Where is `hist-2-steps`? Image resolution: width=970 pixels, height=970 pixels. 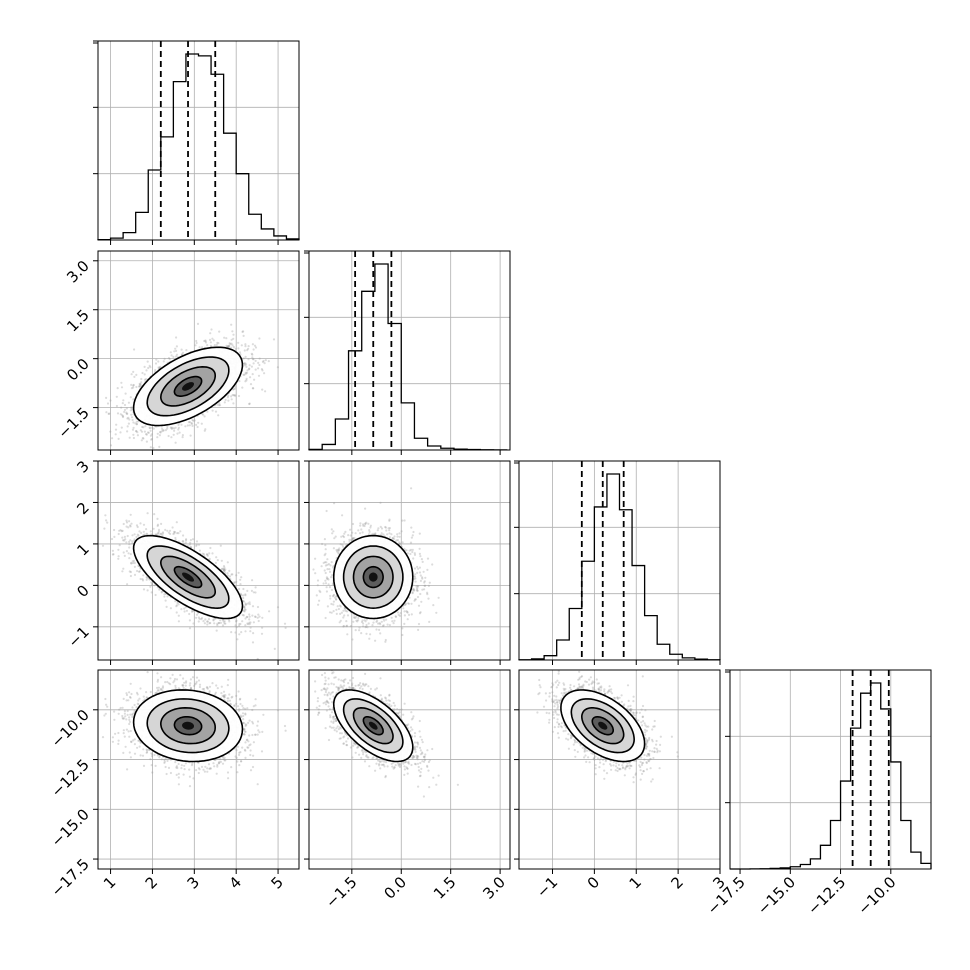 hist-2-steps is located at coordinates (619, 567).